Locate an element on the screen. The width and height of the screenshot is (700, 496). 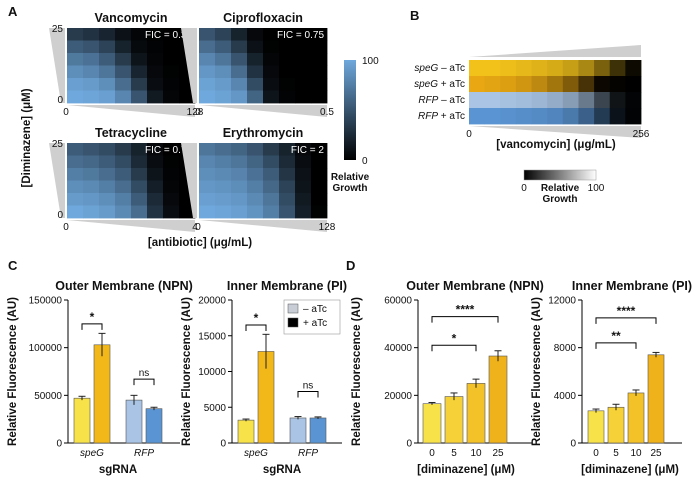
y-tick-label: 4000 is located at coordinates (565, 396).